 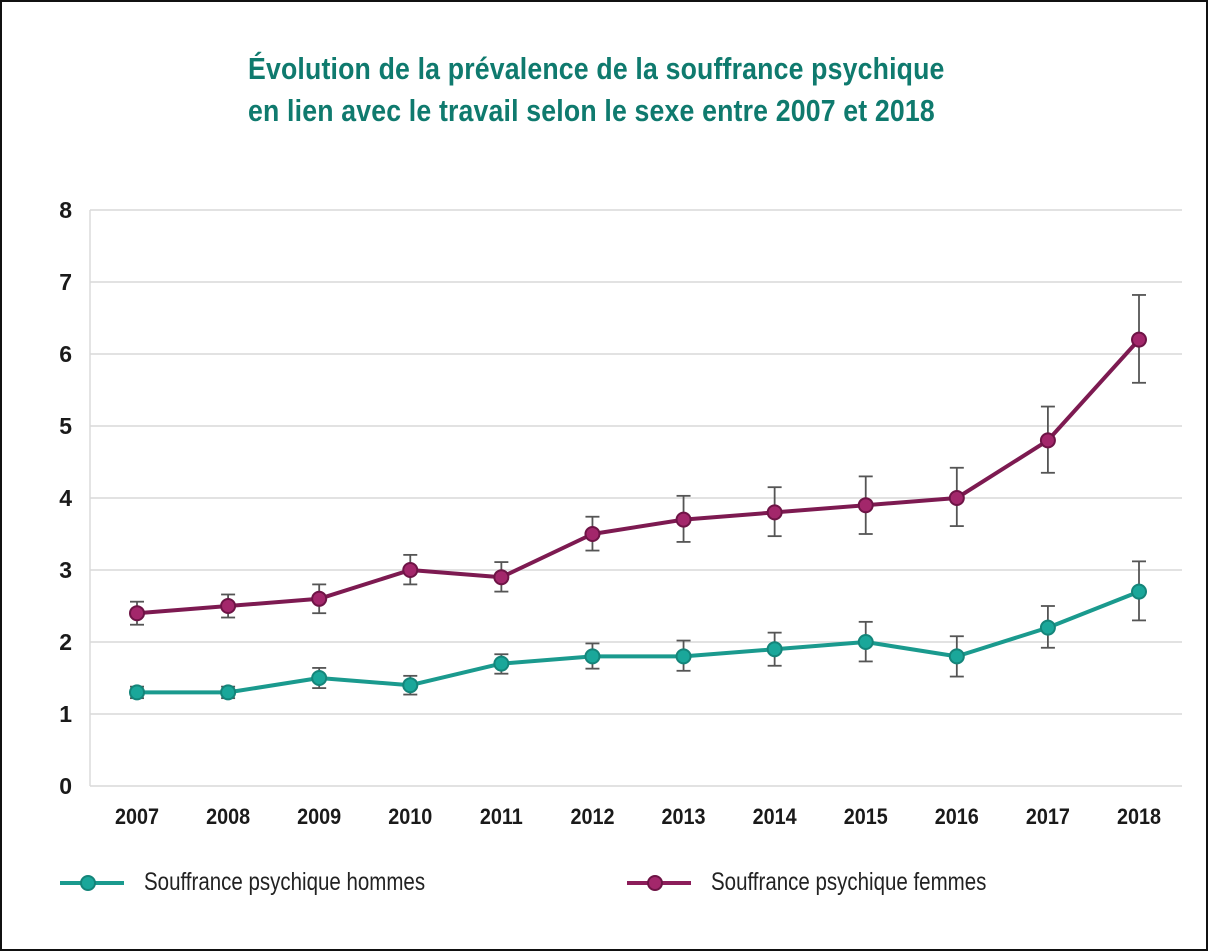 What do you see at coordinates (285, 882) in the screenshot?
I see `legend-label-hommes: Souffrance psychique hommes` at bounding box center [285, 882].